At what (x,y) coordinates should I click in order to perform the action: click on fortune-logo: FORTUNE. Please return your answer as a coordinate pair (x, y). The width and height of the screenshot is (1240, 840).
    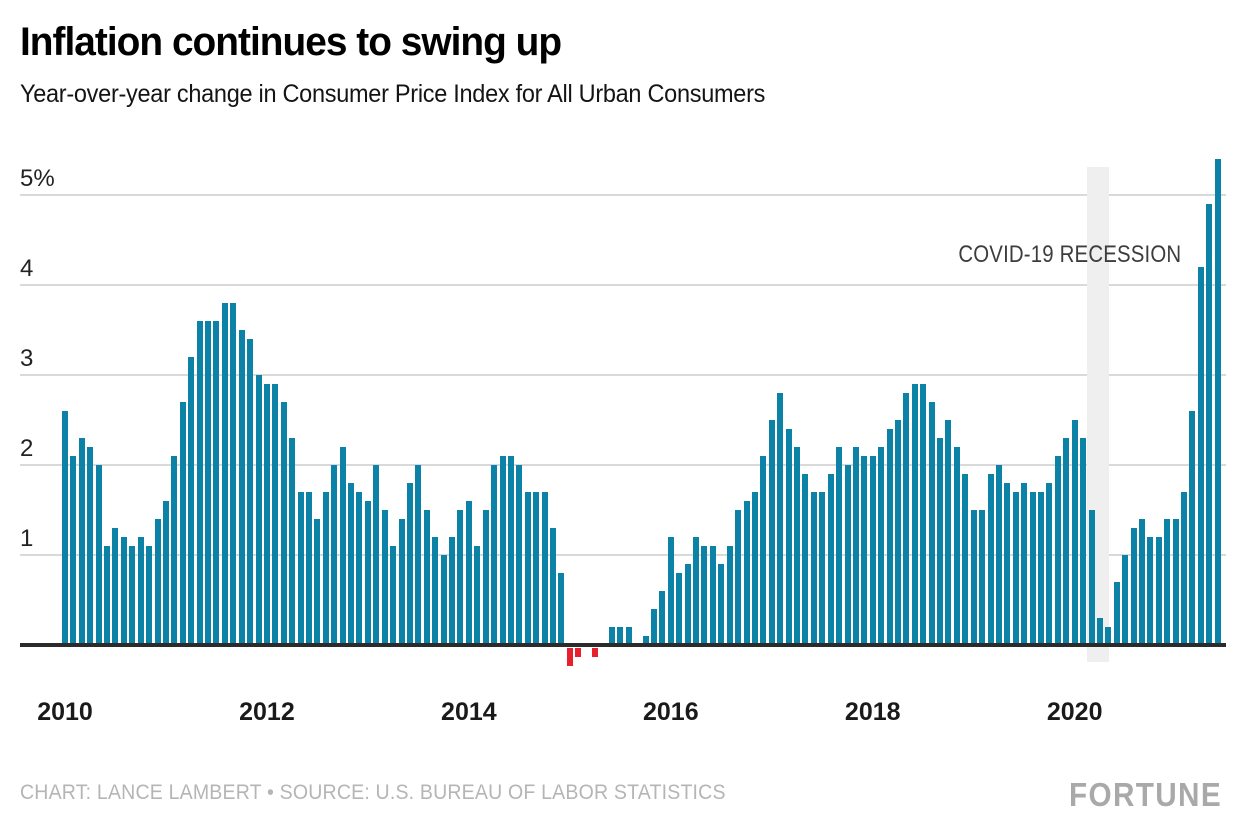
    Looking at the image, I should click on (1145, 794).